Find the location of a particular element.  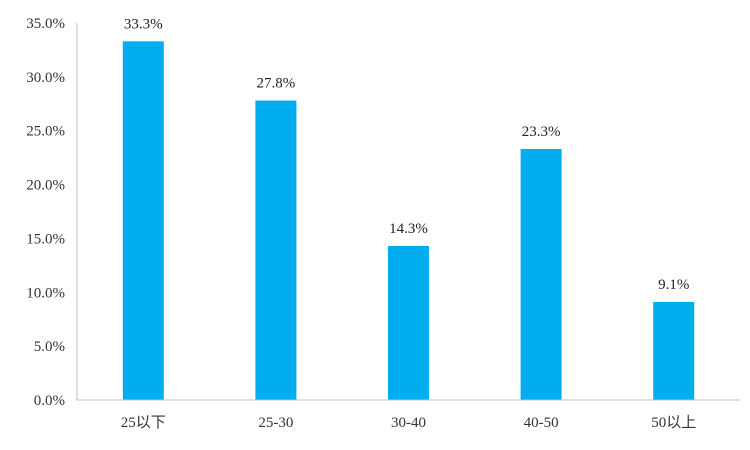

x-axis-labels: 25以下 25-30 30-40 40-50 50以上 is located at coordinates (408, 422).